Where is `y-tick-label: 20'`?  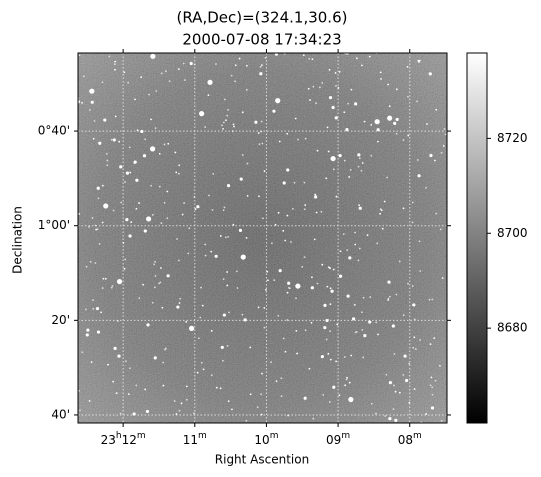 y-tick-label: 20' is located at coordinates (60, 320).